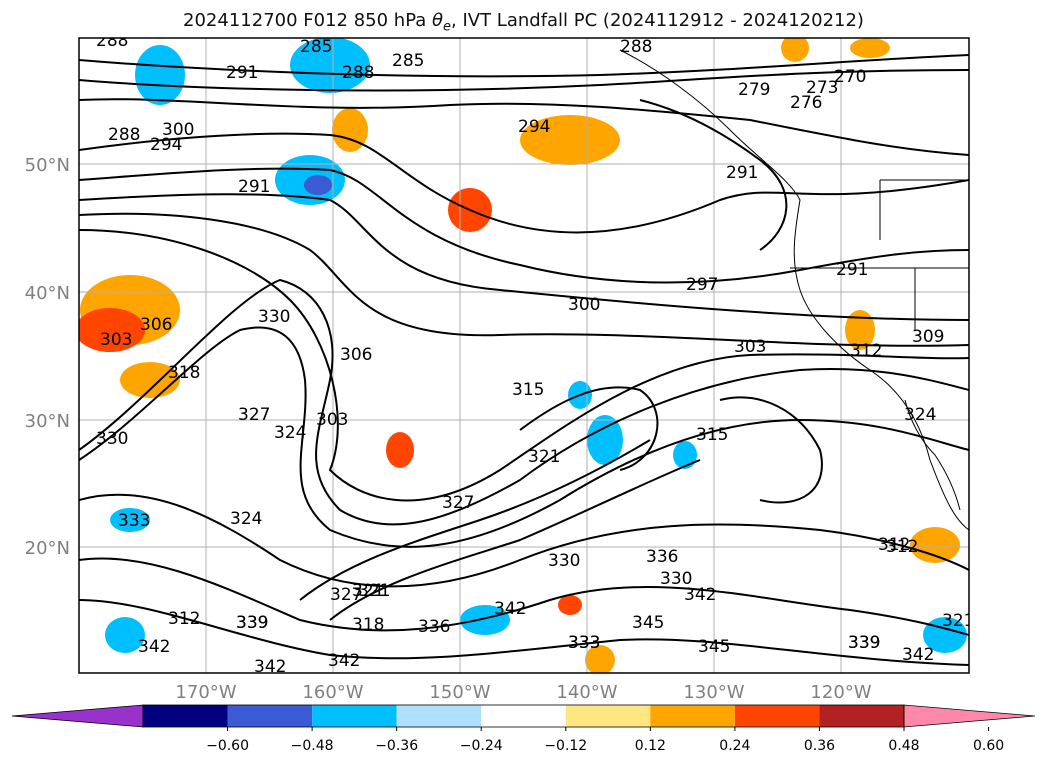  What do you see at coordinates (332, 692) in the screenshot?
I see `lon-label: 160°W` at bounding box center [332, 692].